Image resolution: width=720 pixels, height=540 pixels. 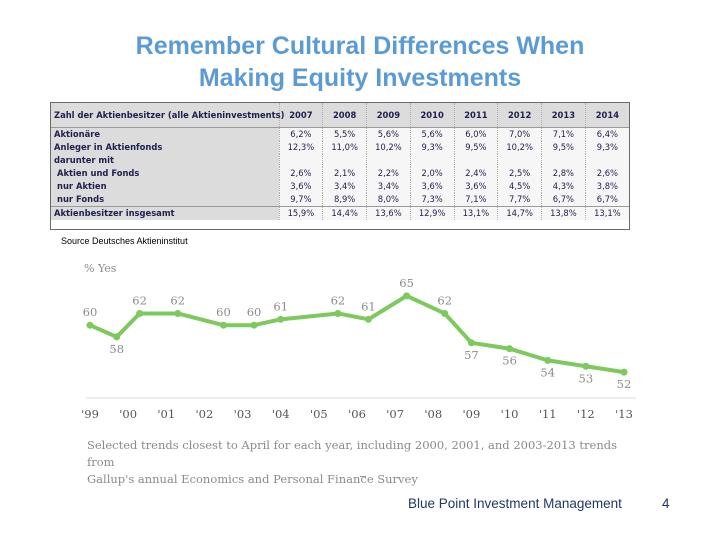 I want to click on row-label: Anleger in Aktienfonds, so click(x=165, y=147).